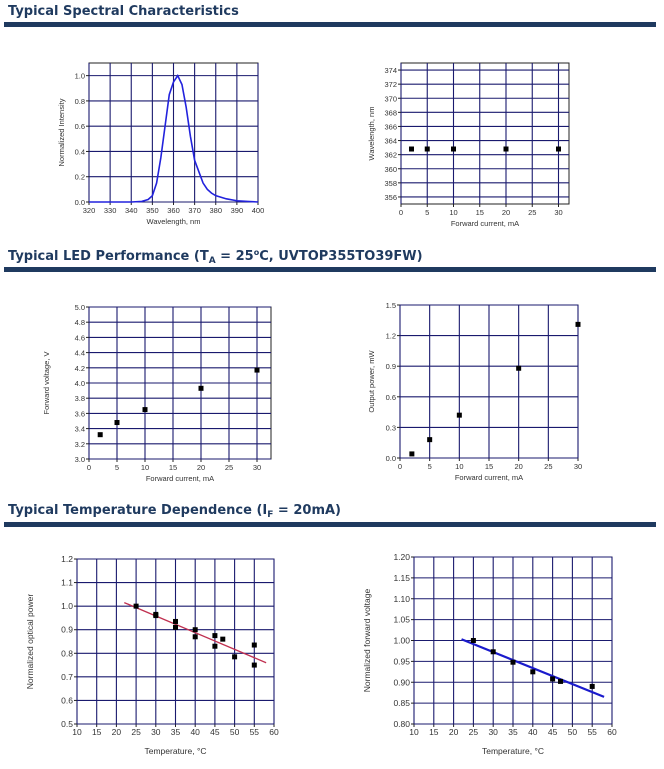 The image size is (664, 769). What do you see at coordinates (80, 202) in the screenshot?
I see `y-tick-label: 0.0` at bounding box center [80, 202].